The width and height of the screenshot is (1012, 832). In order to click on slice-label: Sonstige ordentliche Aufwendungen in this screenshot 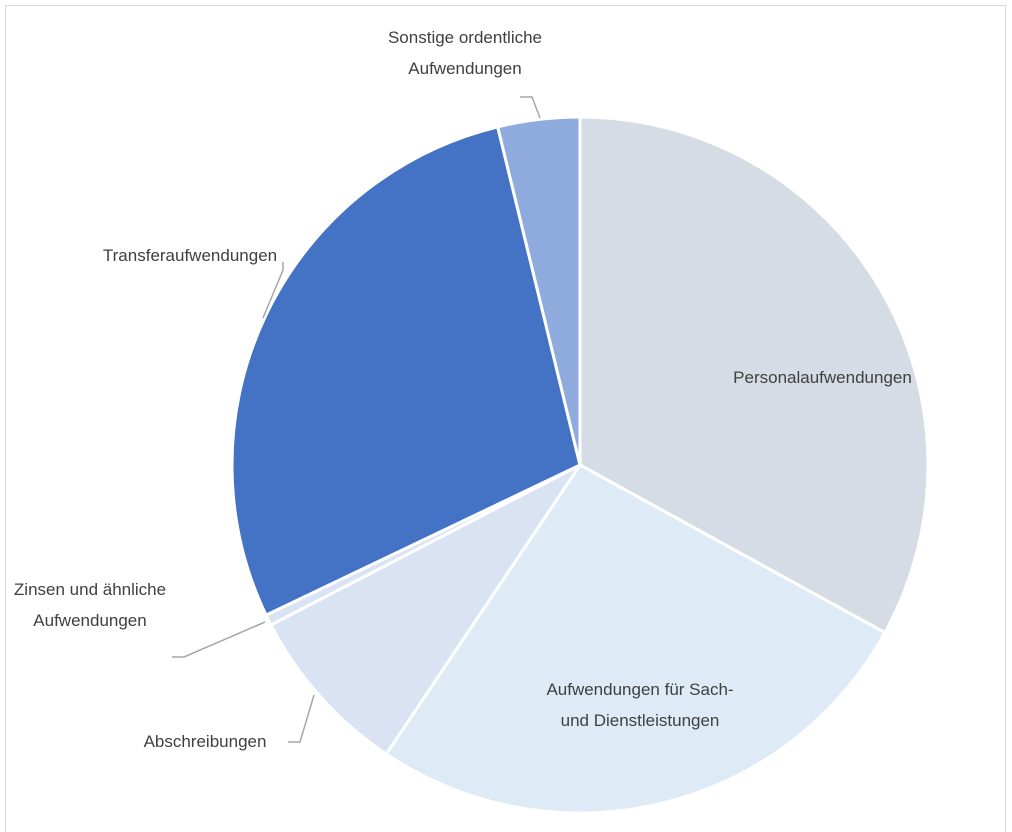, I will do `click(465, 53)`.